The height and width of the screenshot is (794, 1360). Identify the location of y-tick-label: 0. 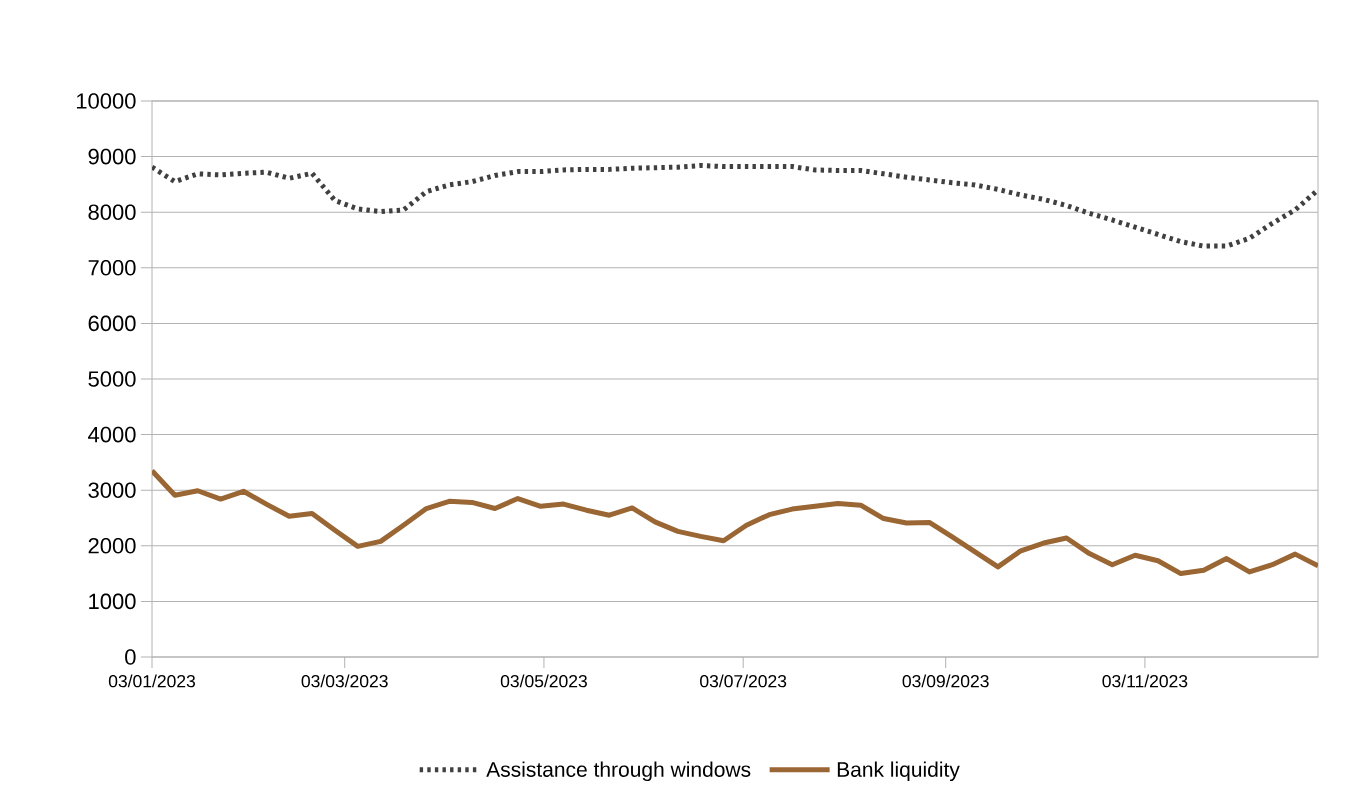
(130, 657).